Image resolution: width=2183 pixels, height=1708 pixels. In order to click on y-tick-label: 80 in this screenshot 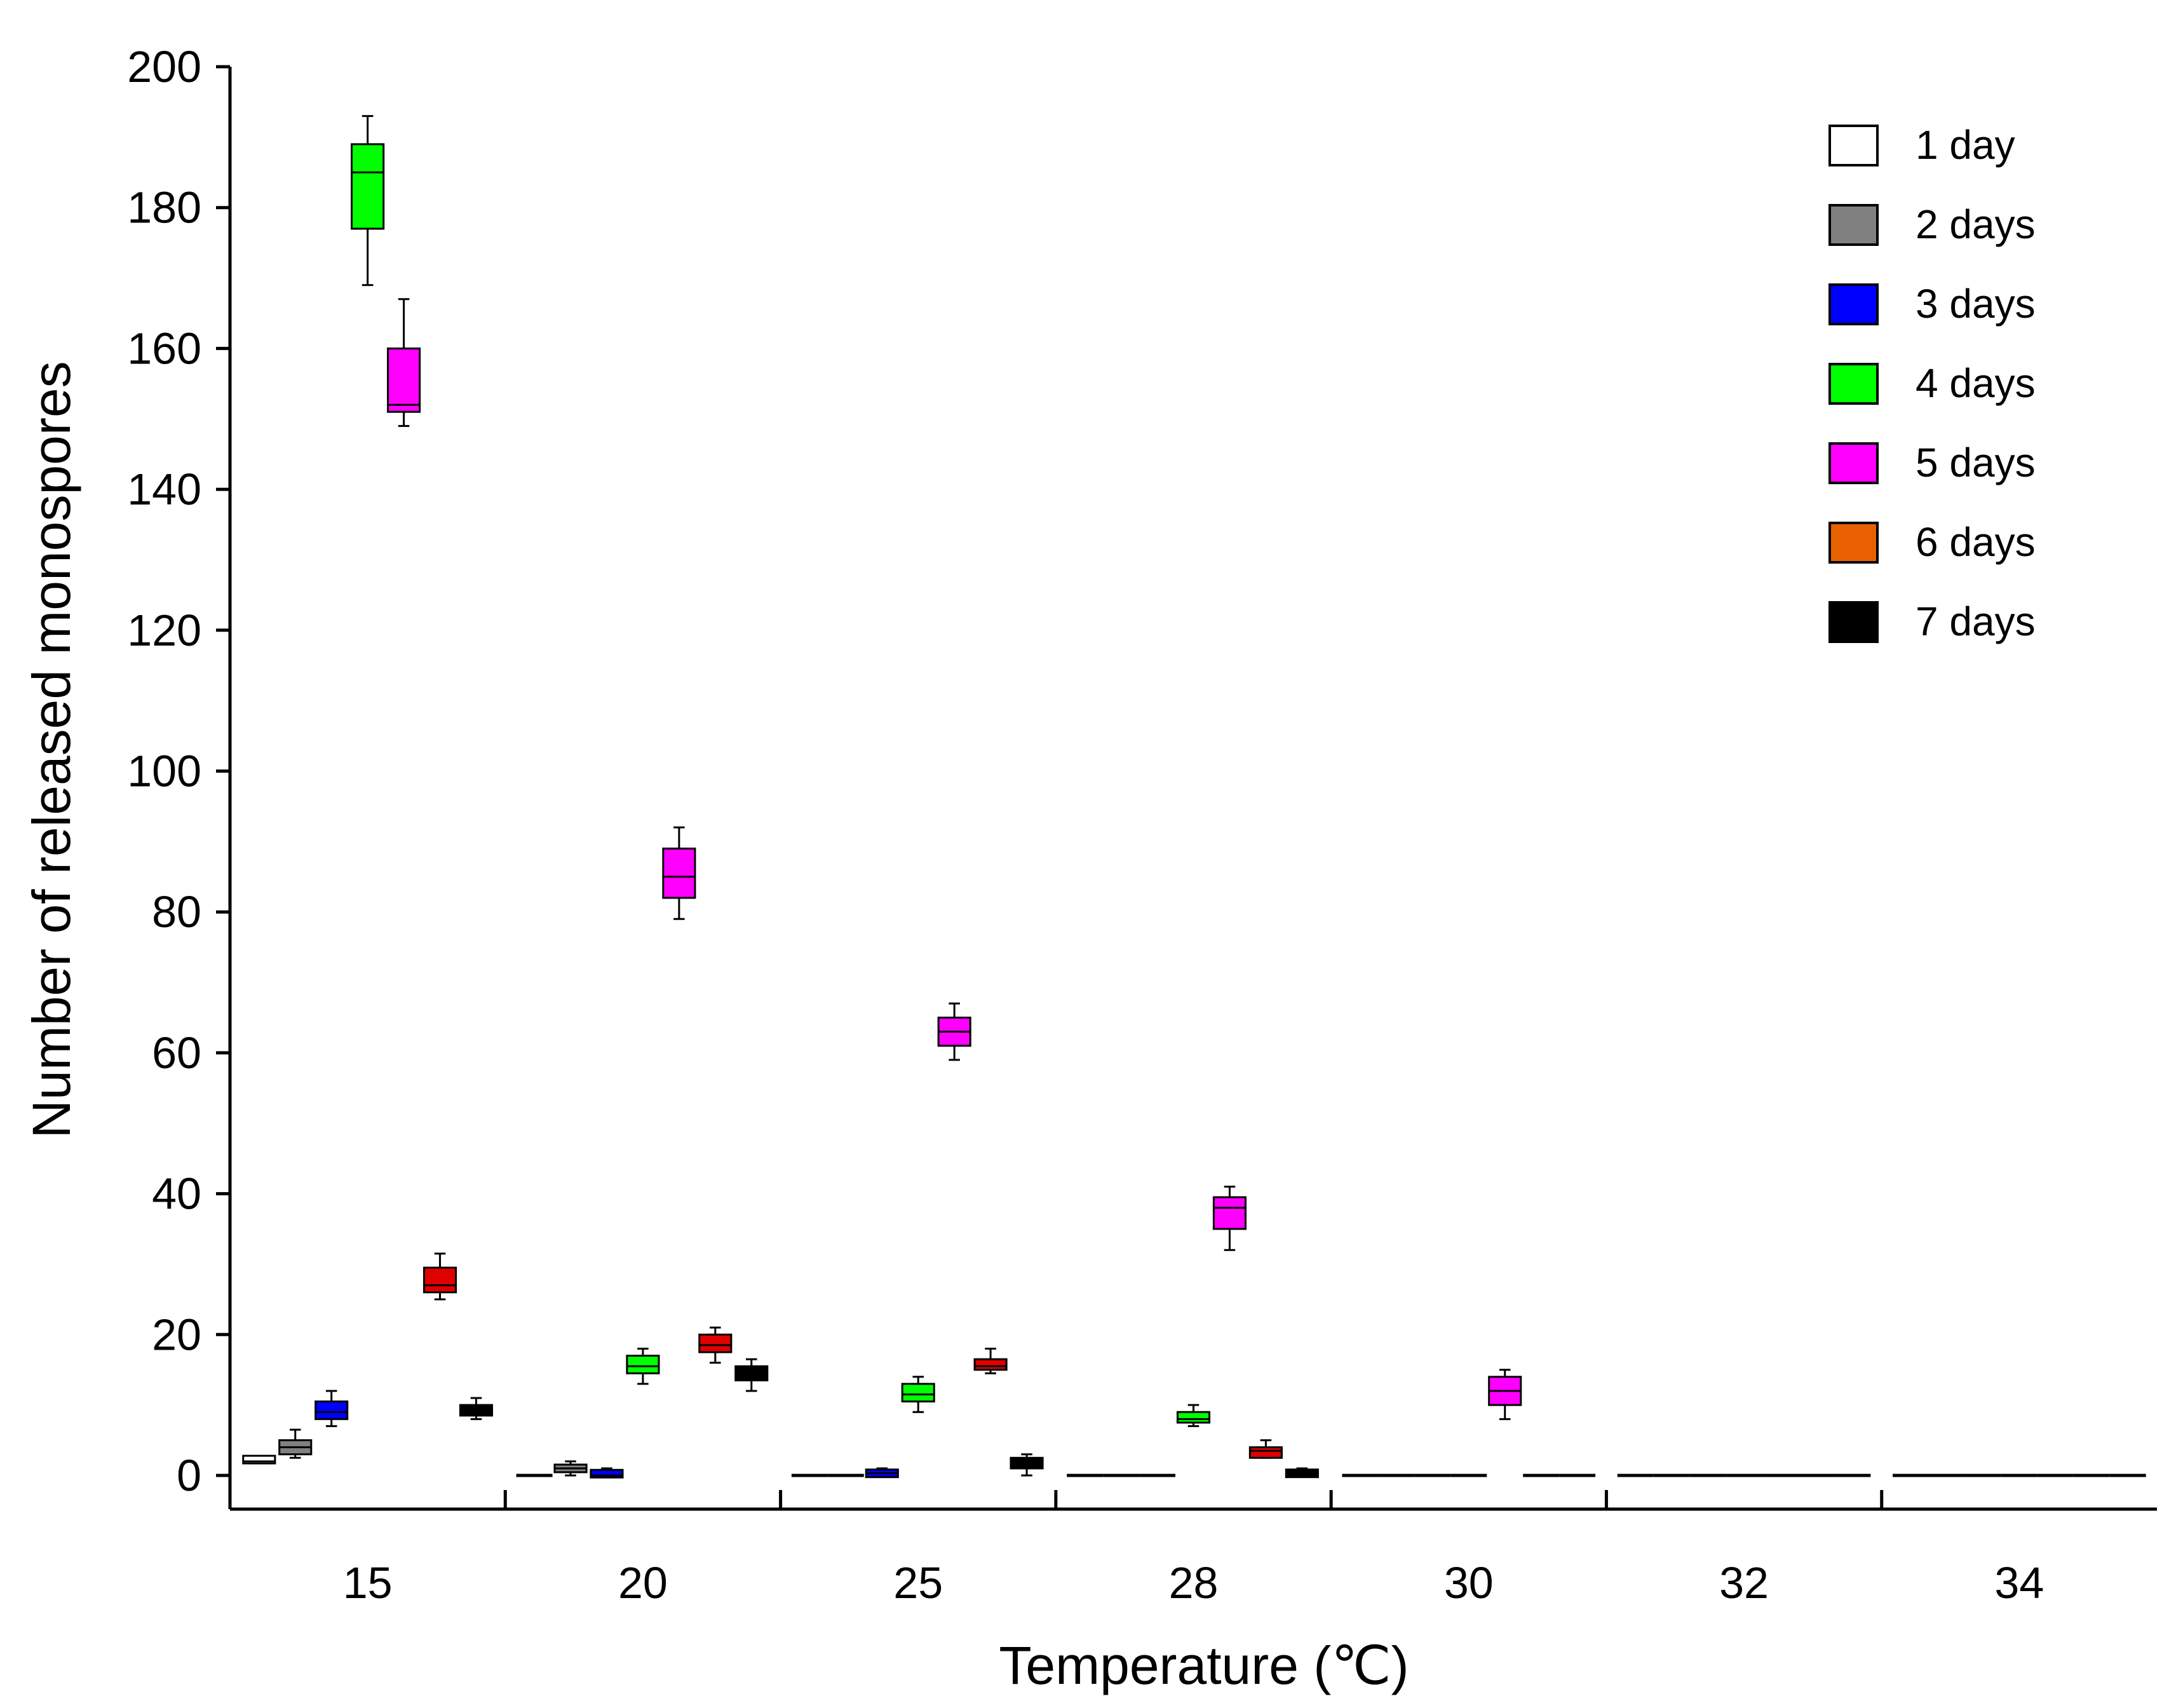, I will do `click(176, 912)`.